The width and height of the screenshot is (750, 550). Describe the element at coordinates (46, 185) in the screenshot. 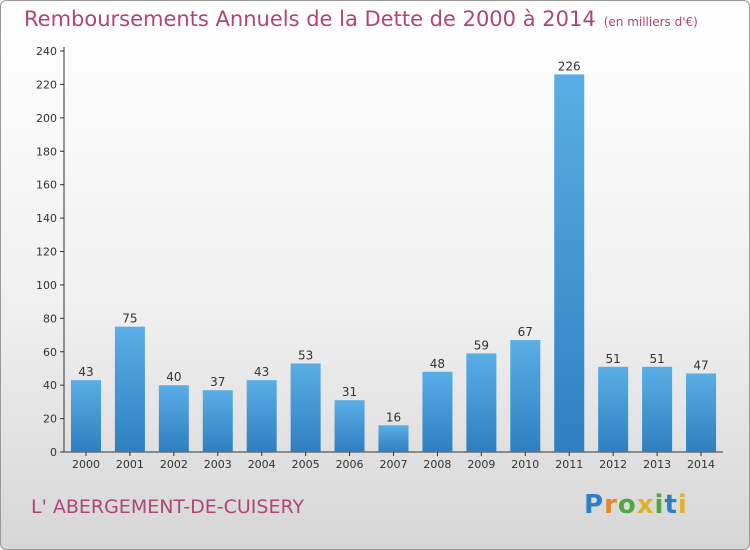

I see `y-tick-label: 160` at that location.